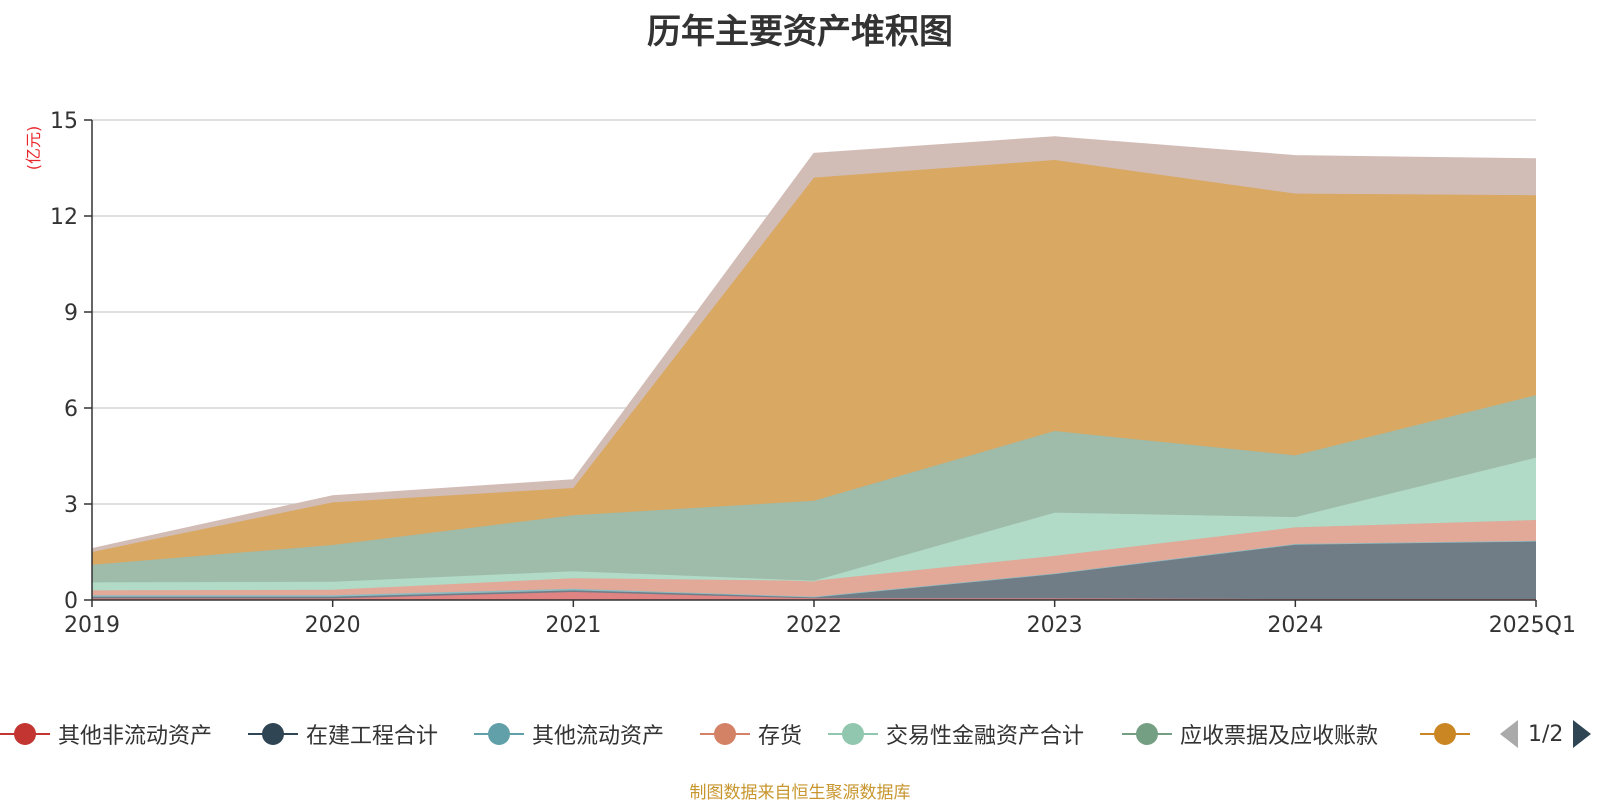 This screenshot has height=803, width=1600. What do you see at coordinates (1532, 625) in the screenshot?
I see `x-tick-label: 2025Q1` at bounding box center [1532, 625].